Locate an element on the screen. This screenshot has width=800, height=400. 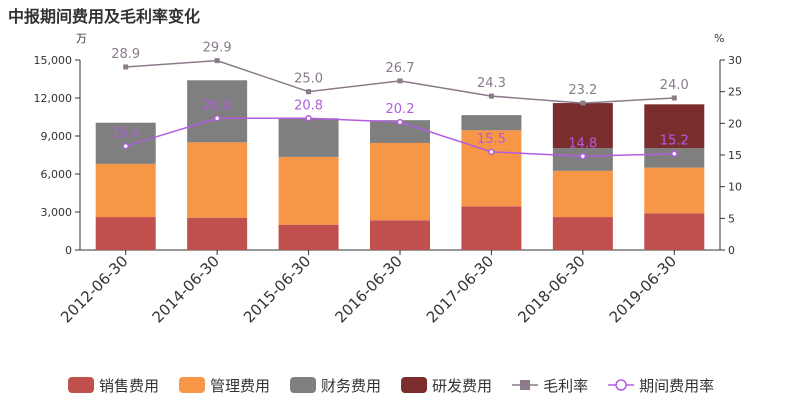
right-tick-label: 20 is located at coordinates (735, 123).